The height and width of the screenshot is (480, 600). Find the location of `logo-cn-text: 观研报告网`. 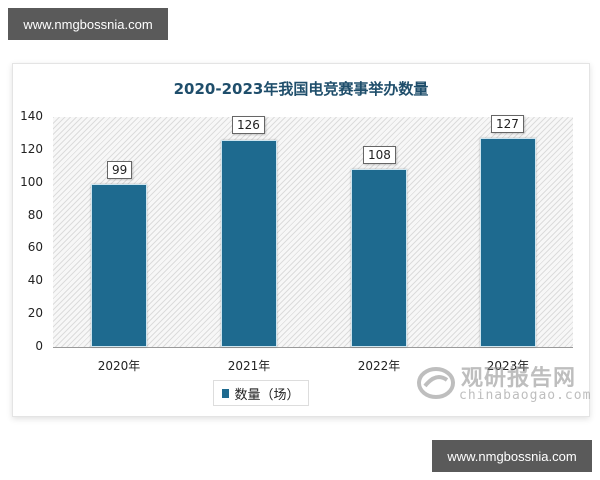

logo-cn-text: 观研报告网 is located at coordinates (519, 378).